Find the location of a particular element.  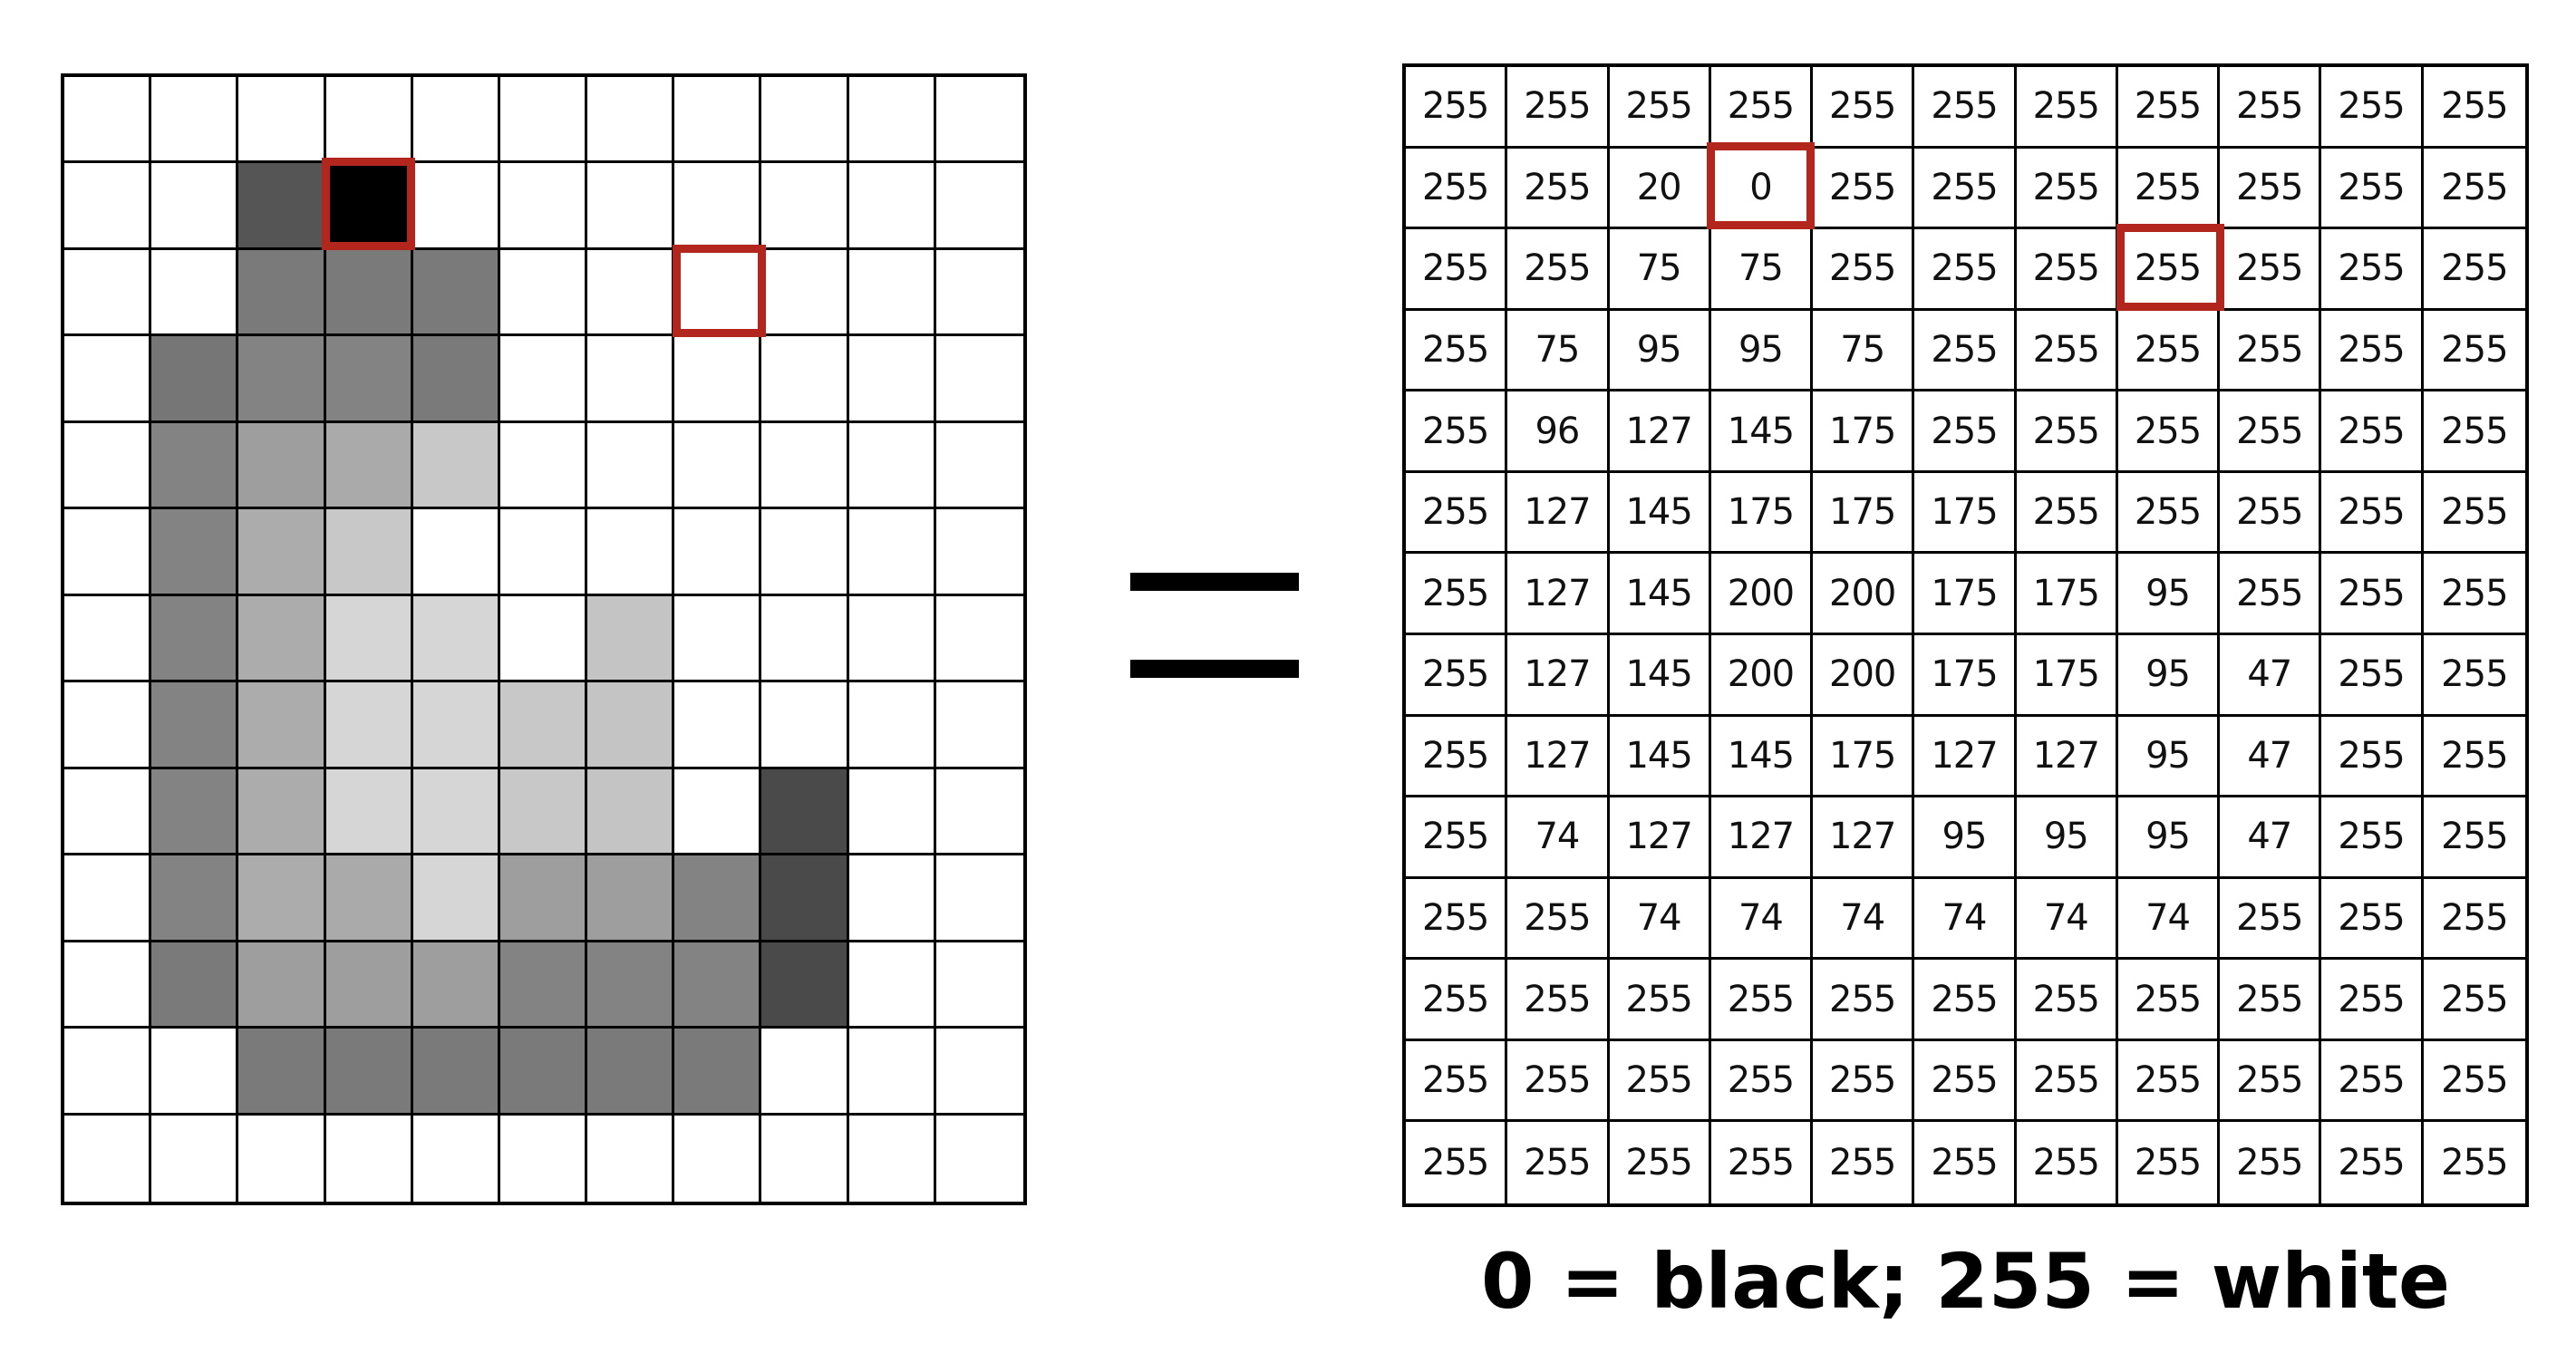

value-cell: 47 is located at coordinates (2271, 838).